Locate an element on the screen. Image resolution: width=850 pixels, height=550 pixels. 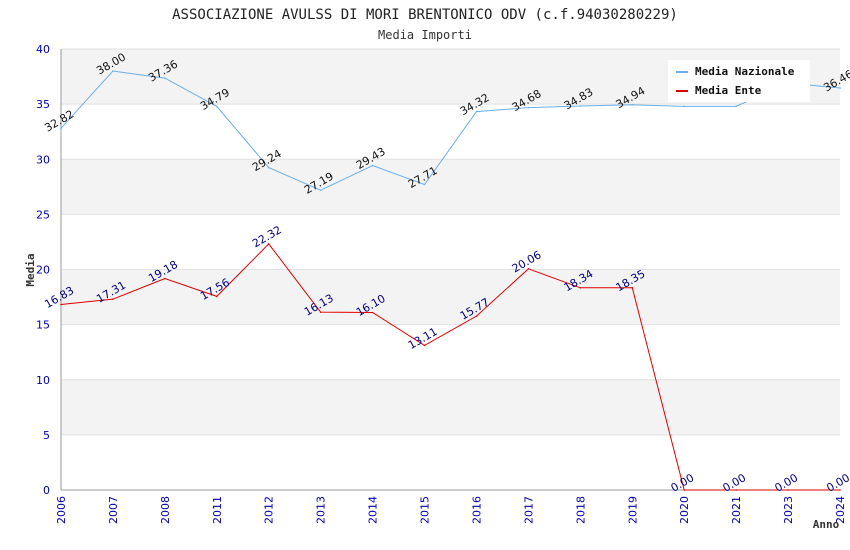
legend-label-ente: Media Ente is located at coordinates (728, 90).